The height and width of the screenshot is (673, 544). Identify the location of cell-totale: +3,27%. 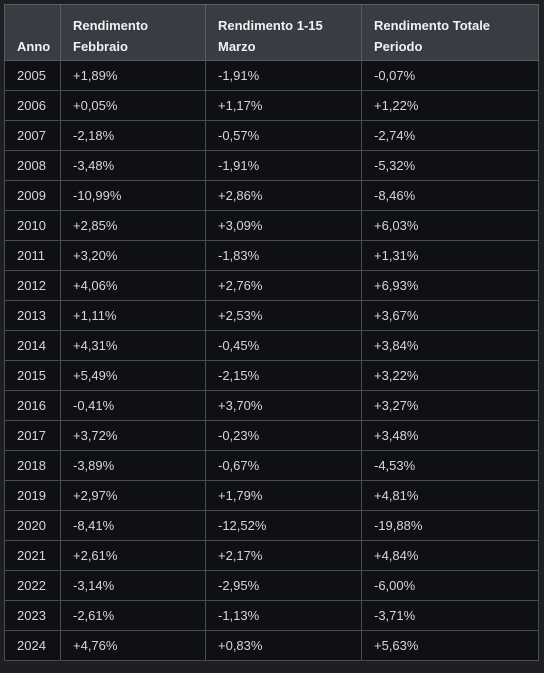
(450, 405).